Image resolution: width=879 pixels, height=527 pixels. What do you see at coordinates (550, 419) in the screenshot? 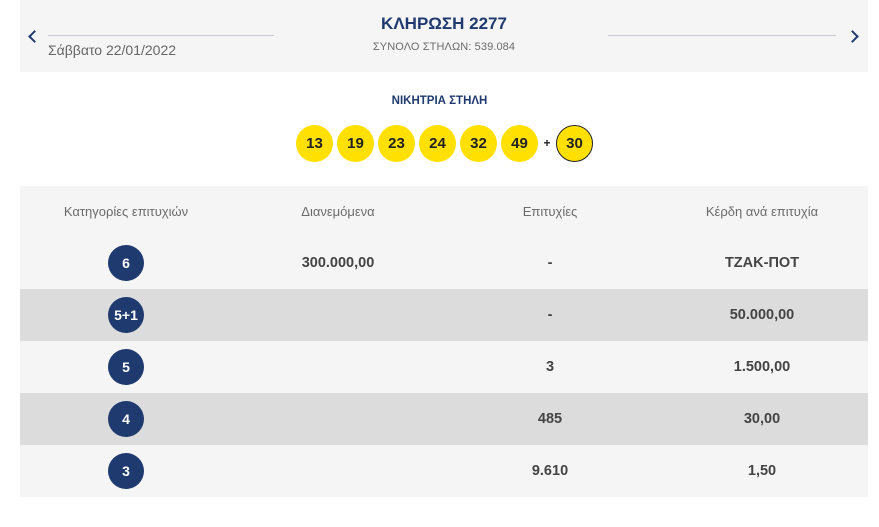
I see `winners-value: 485` at bounding box center [550, 419].